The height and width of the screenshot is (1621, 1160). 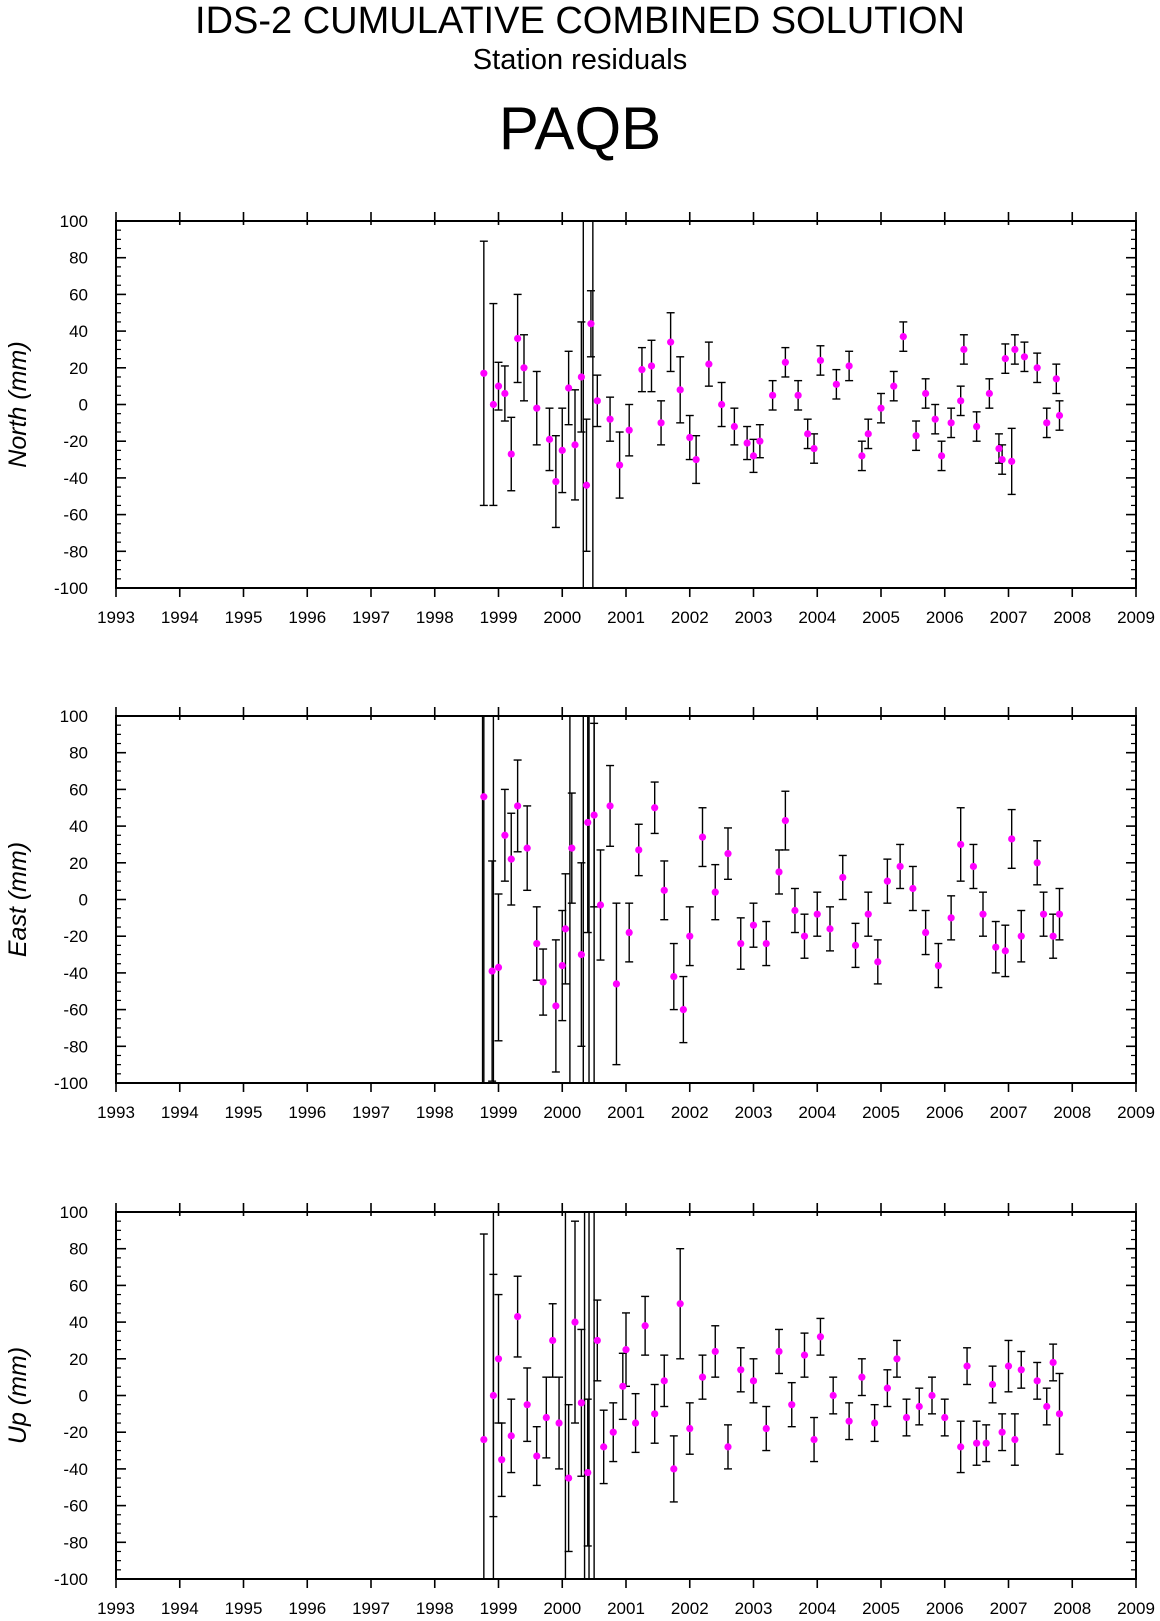 I want to click on x-tick-label: 2001, so click(x=626, y=1112).